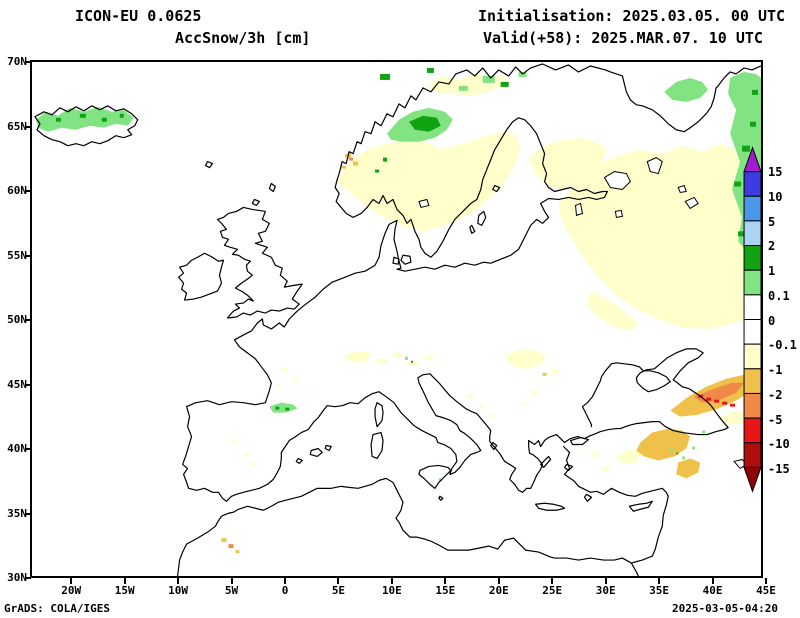 The height and width of the screenshot is (618, 800). I want to click on island-sicily, so click(435, 476).